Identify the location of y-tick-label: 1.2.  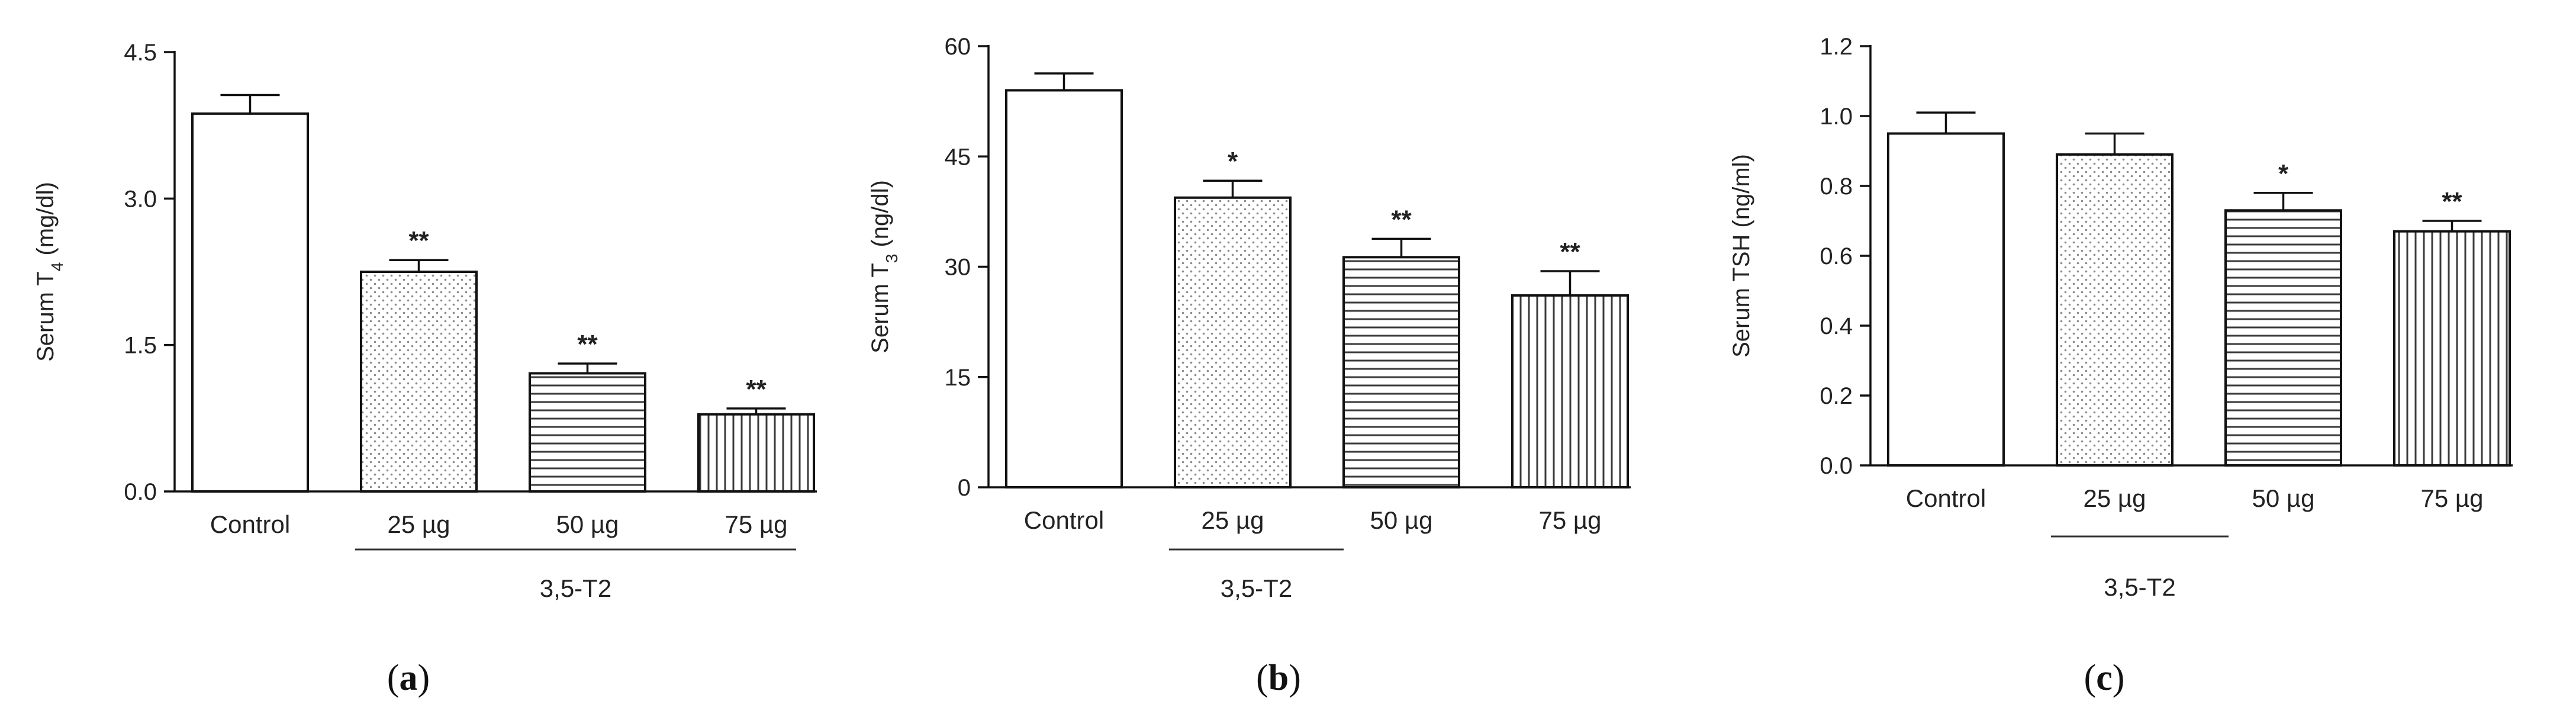
(1837, 47).